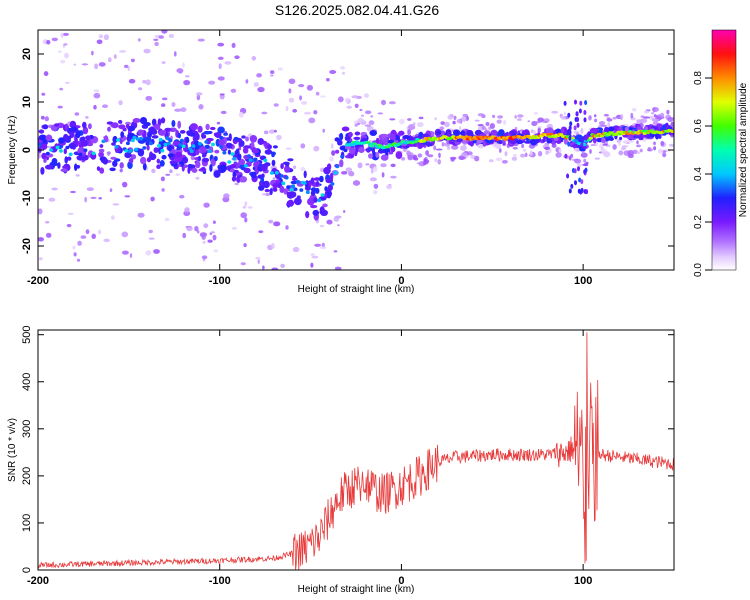 The width and height of the screenshot is (750, 600). What do you see at coordinates (27, 476) in the screenshot?
I see `snr-y-tick-label: 200` at bounding box center [27, 476].